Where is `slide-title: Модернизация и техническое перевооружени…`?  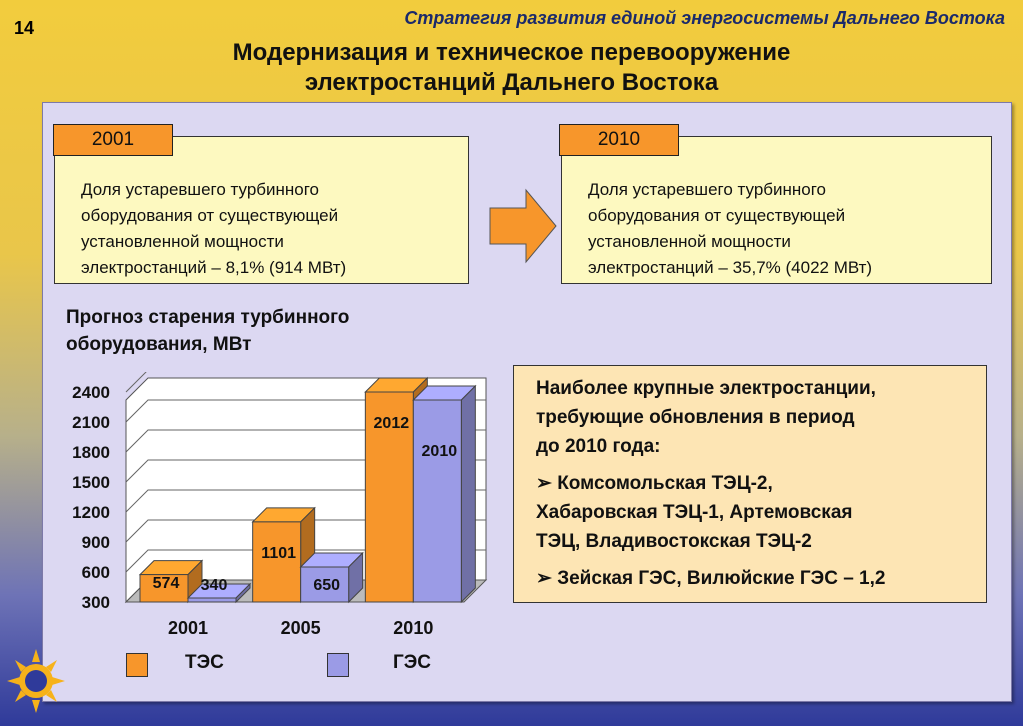 slide-title: Модернизация и техническое перевооружени… is located at coordinates (511, 68).